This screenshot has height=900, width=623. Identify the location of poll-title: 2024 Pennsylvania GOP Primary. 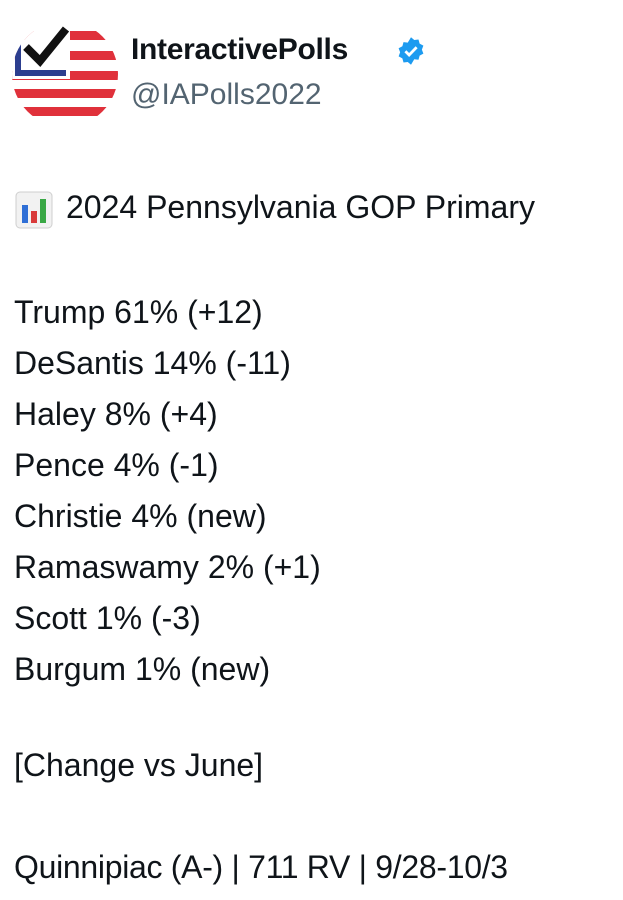
(300, 207).